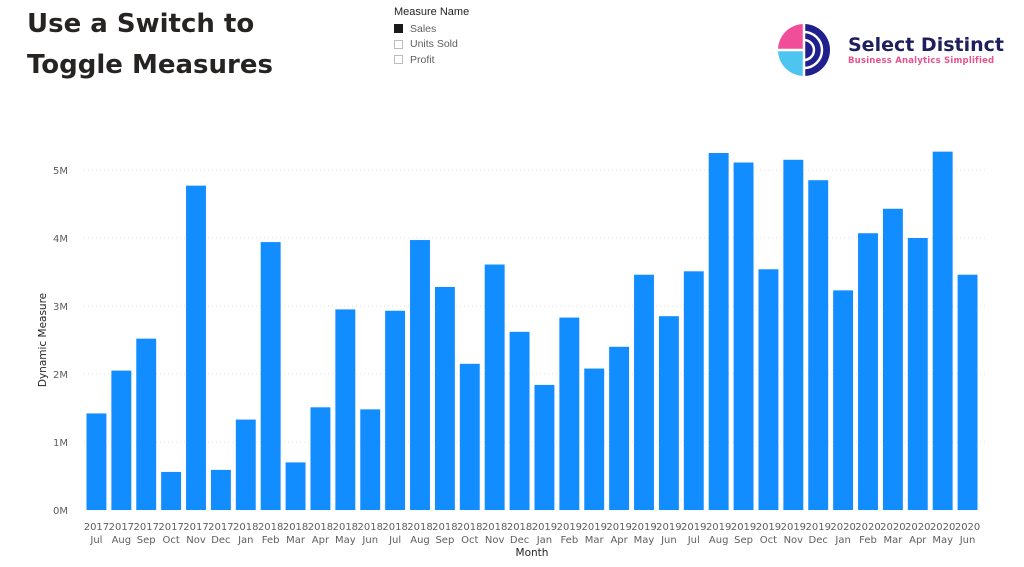  I want to click on slicer-option-profit: Profit, so click(431, 60).